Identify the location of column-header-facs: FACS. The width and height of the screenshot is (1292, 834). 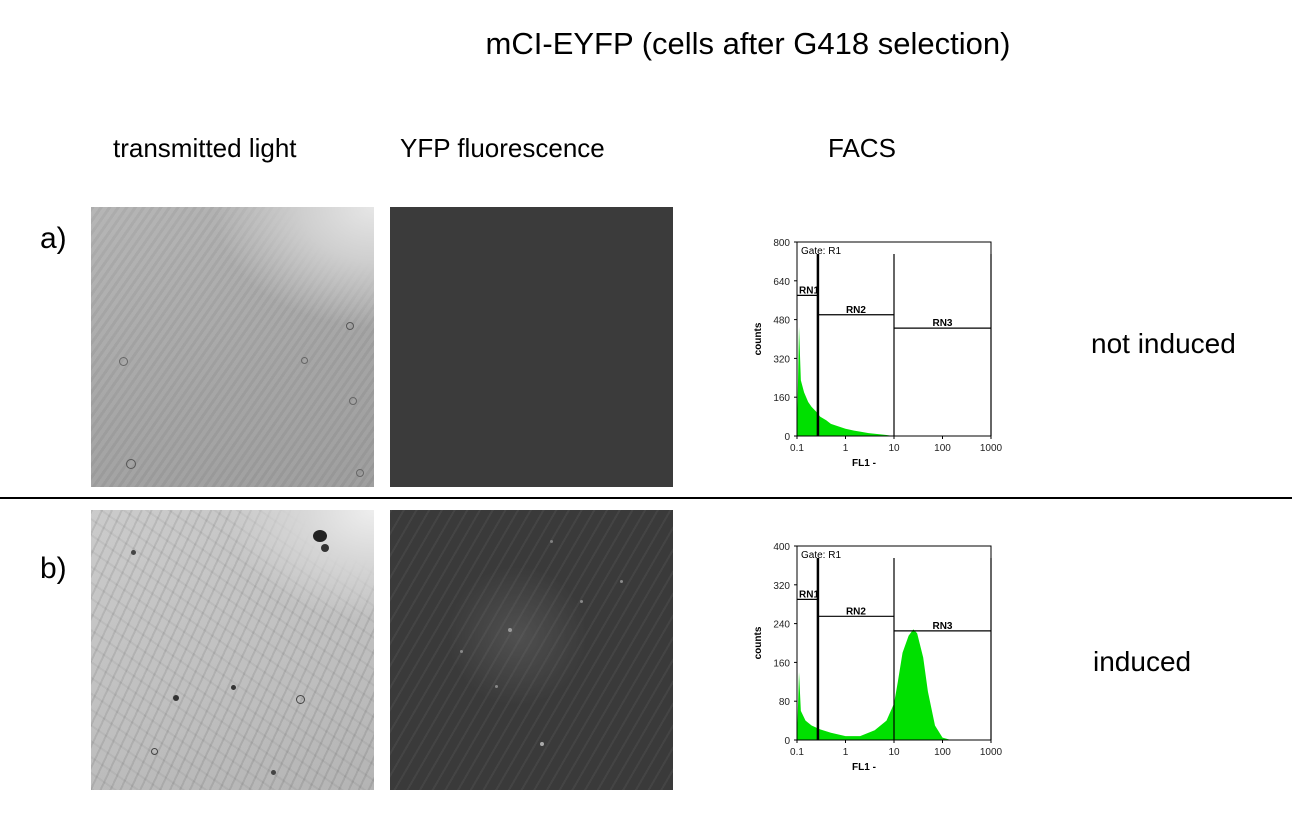
(862, 148).